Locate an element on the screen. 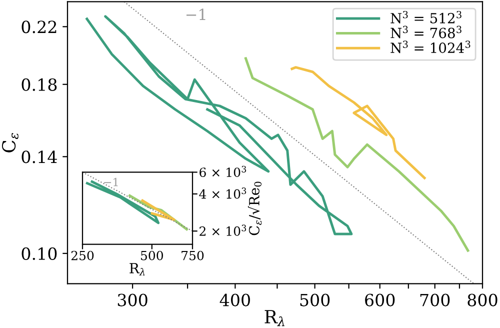  y-tick-label: 0.10 is located at coordinates (39, 253).